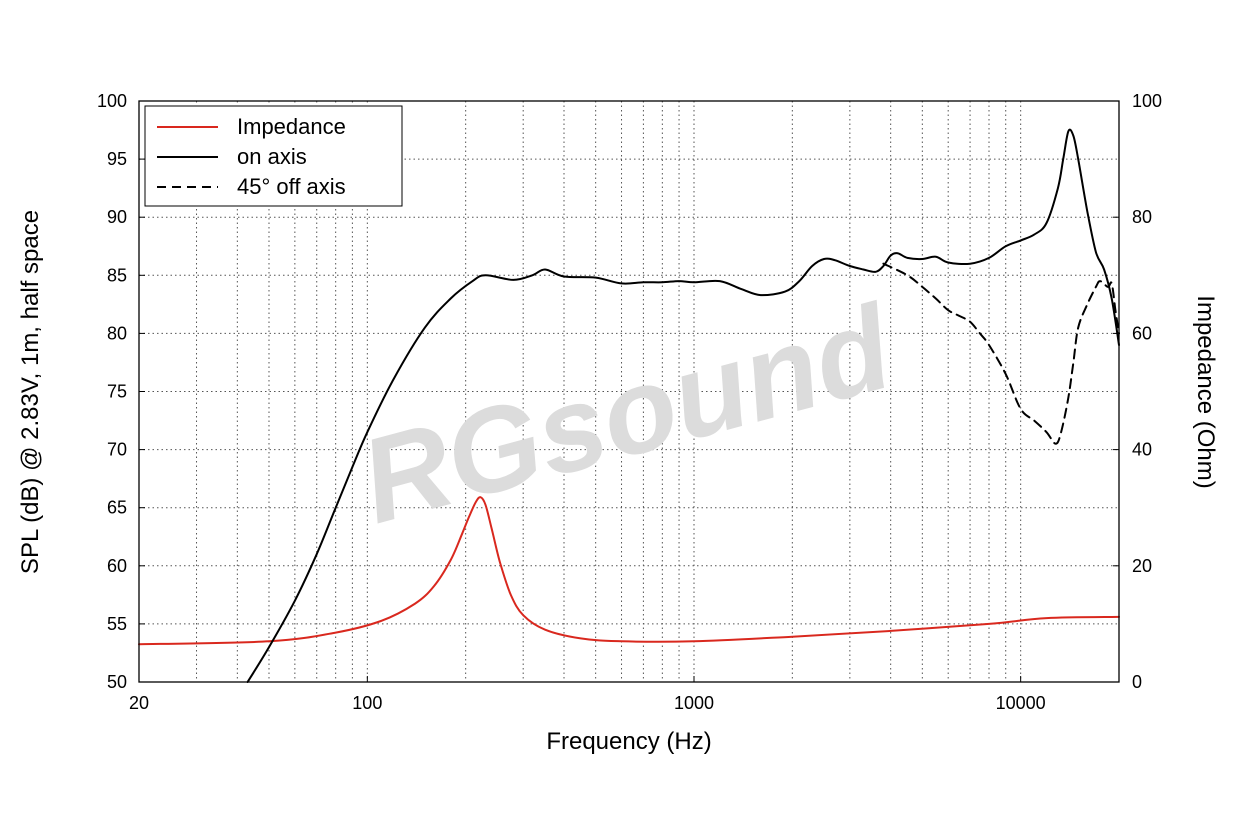 The image size is (1260, 840). Describe the element at coordinates (1142, 333) in the screenshot. I see `y2-tick-label: 60` at that location.